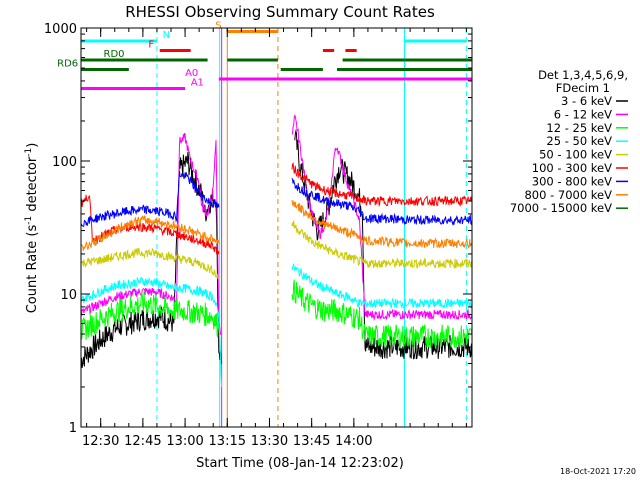 The height and width of the screenshot is (480, 640). Describe the element at coordinates (184, 441) in the screenshot. I see `x-tick-label: 13:00` at that location.